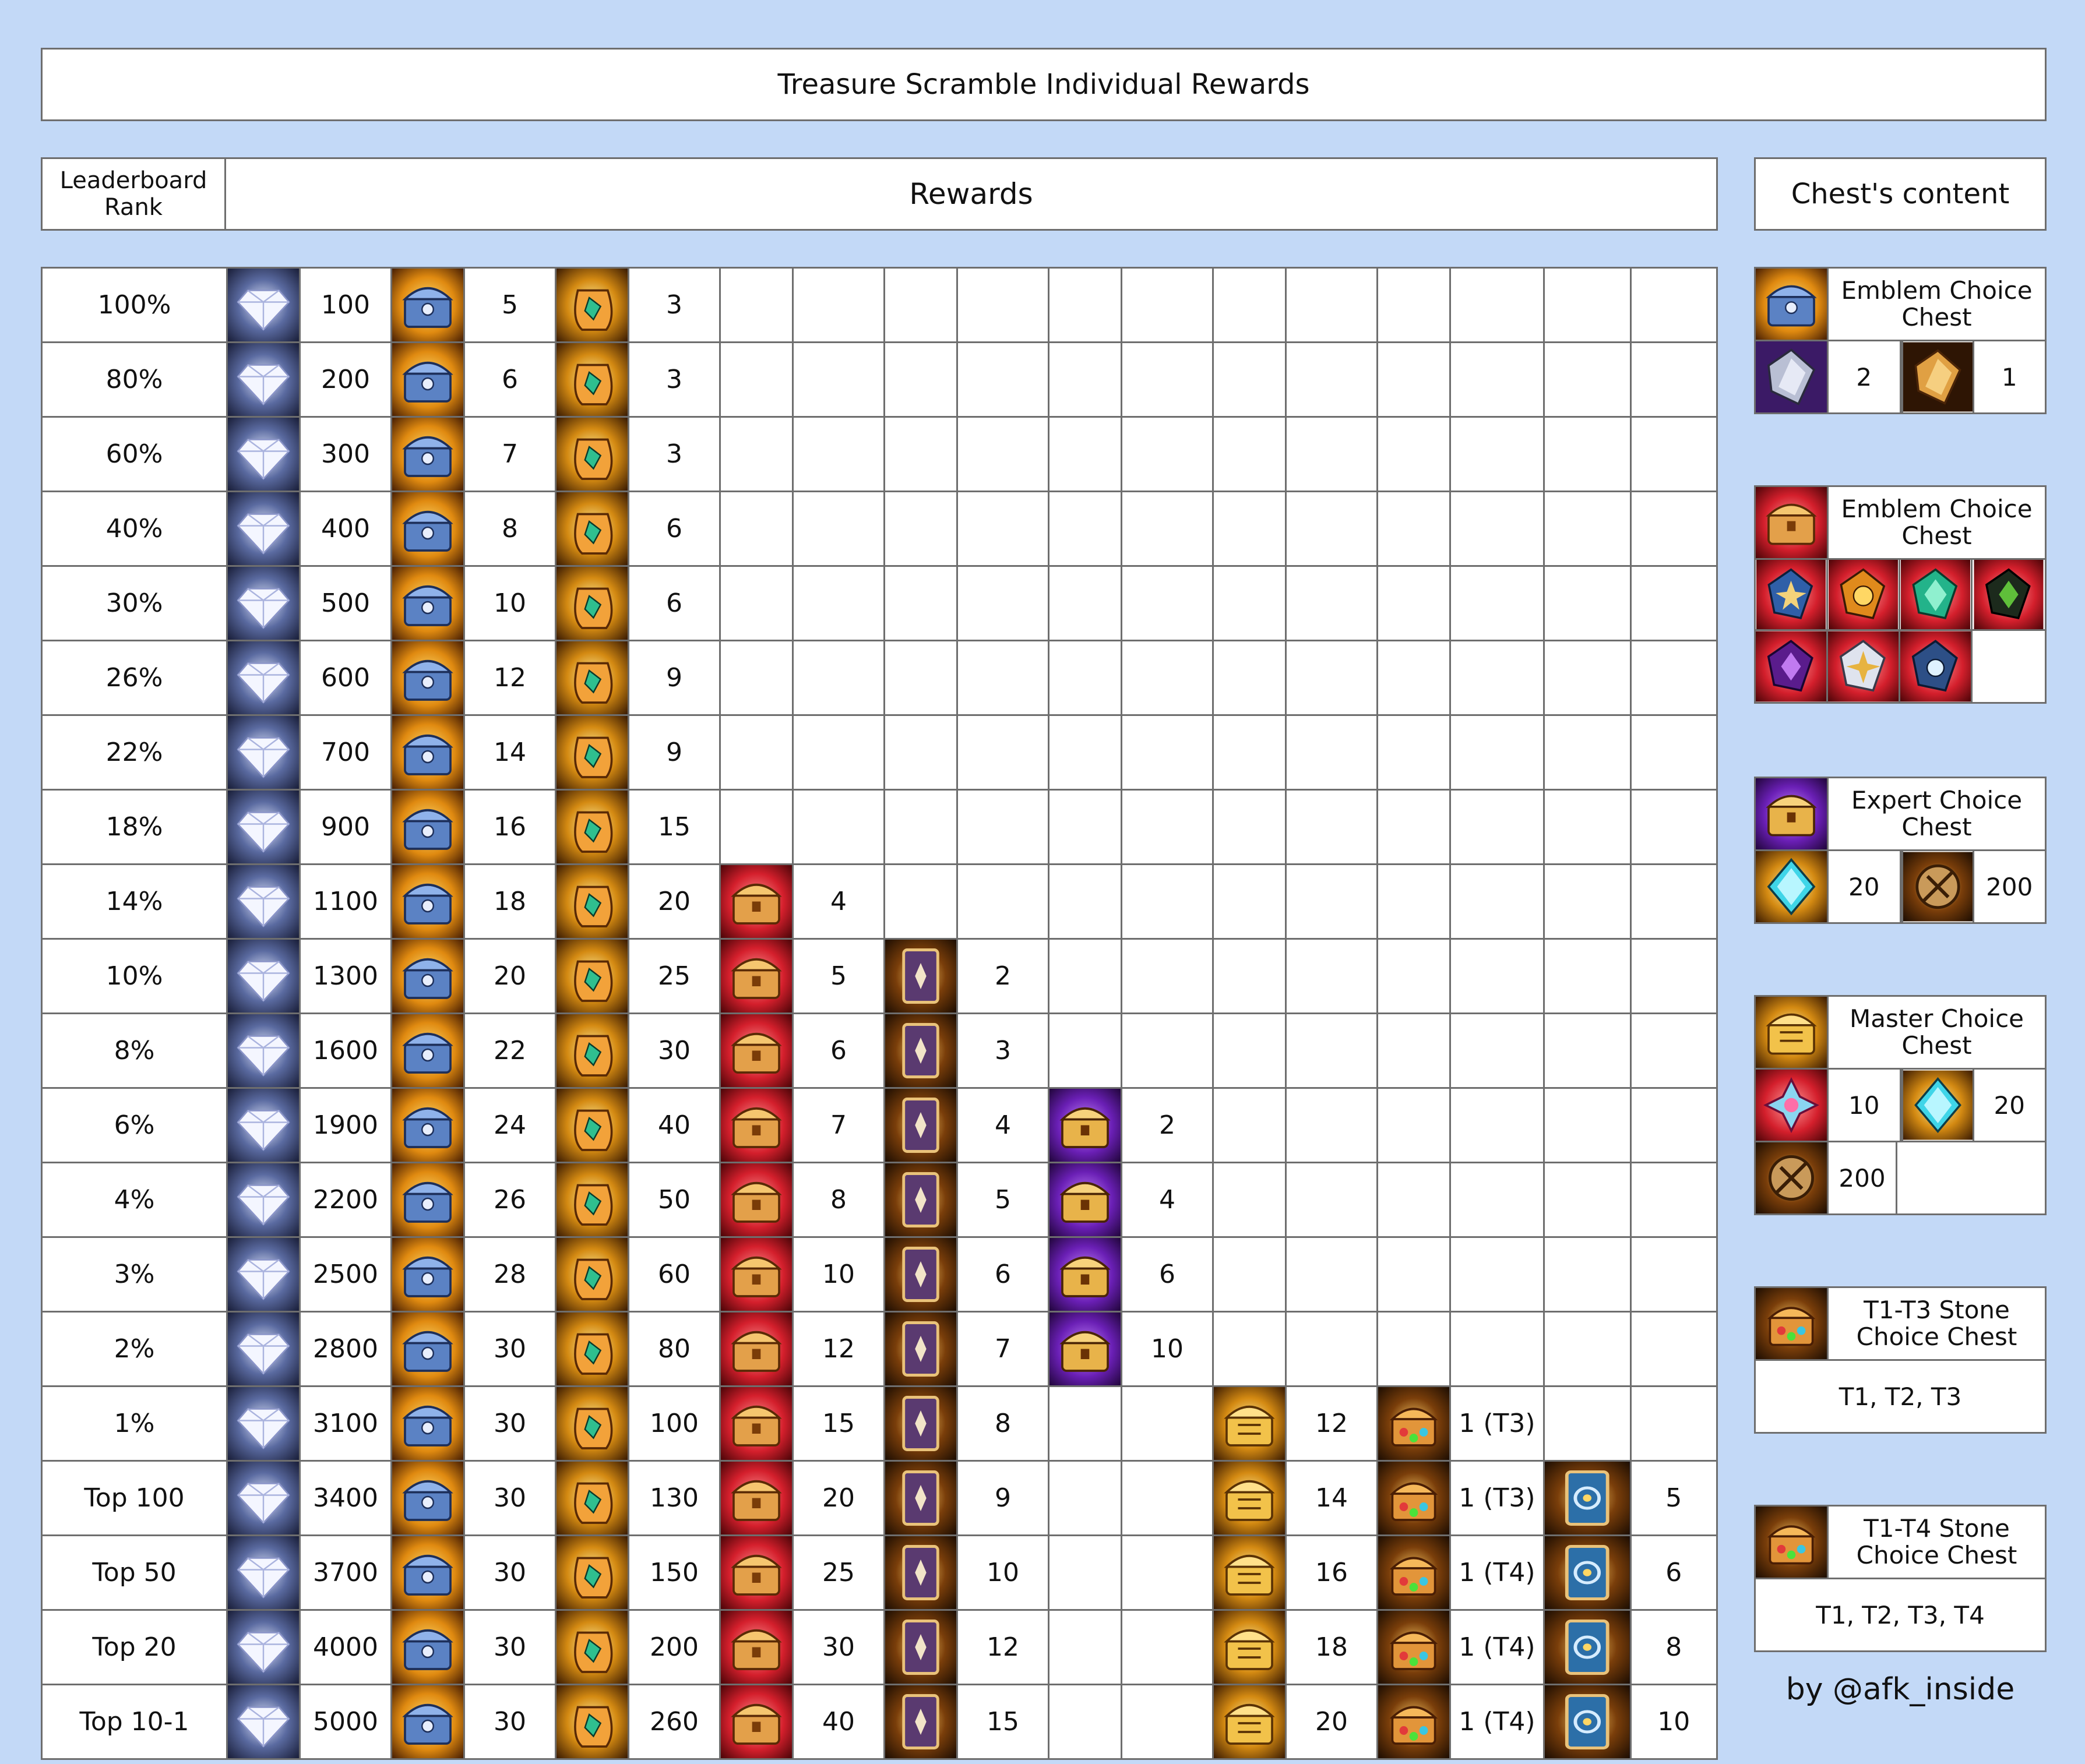 This screenshot has height=1764, width=2085. Describe the element at coordinates (134, 1050) in the screenshot. I see `rank-cell: 8%` at that location.